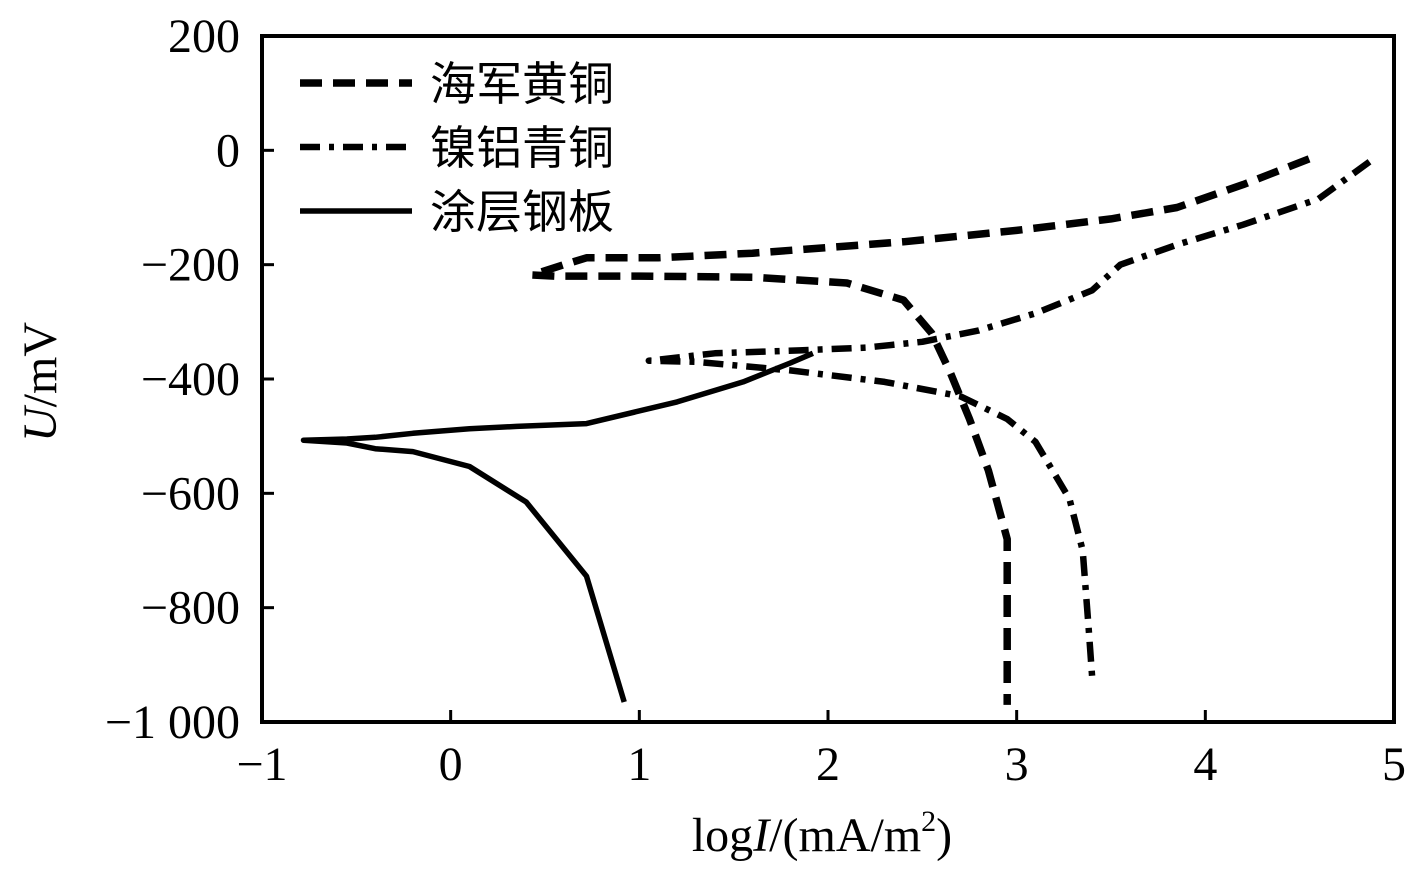  What do you see at coordinates (204, 36) in the screenshot?
I see `y-tick-label: 200` at bounding box center [204, 36].